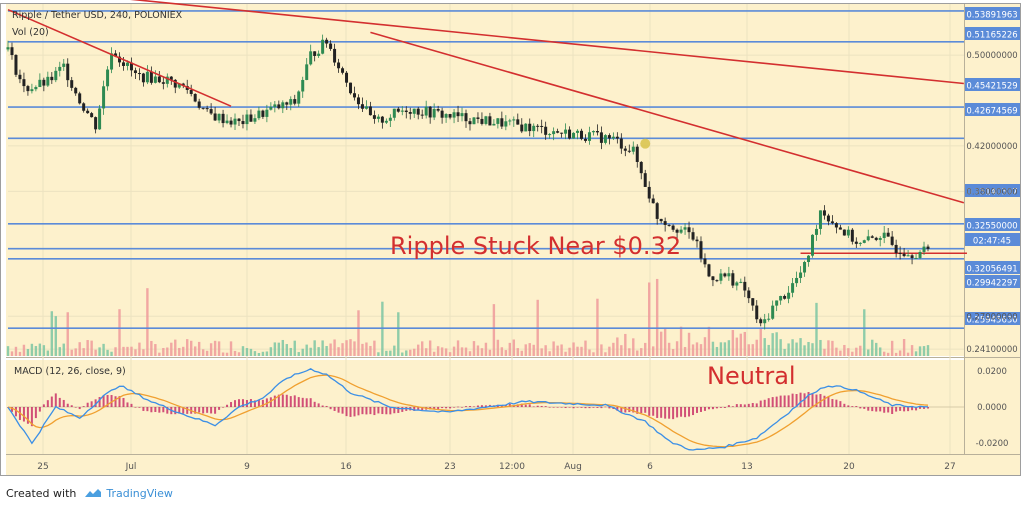  What do you see at coordinates (992, 14) in the screenshot?
I see `price-label-box: 0.53891963` at bounding box center [992, 14].